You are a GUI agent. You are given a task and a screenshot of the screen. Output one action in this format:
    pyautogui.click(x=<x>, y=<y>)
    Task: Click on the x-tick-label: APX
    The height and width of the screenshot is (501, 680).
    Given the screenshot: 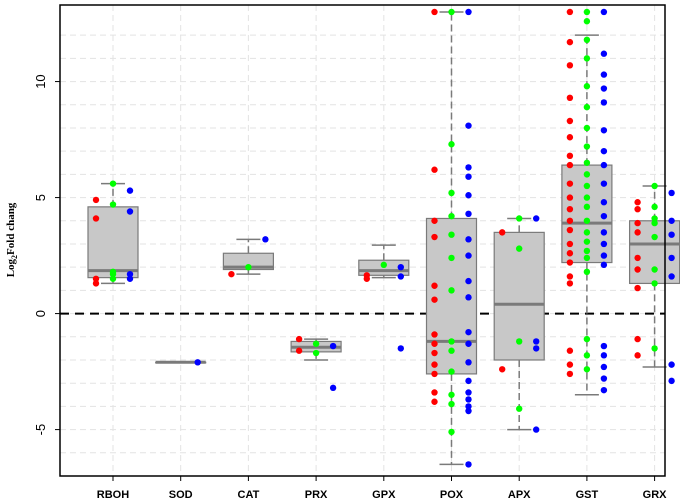 What is the action you would take?
    pyautogui.click(x=519, y=495)
    